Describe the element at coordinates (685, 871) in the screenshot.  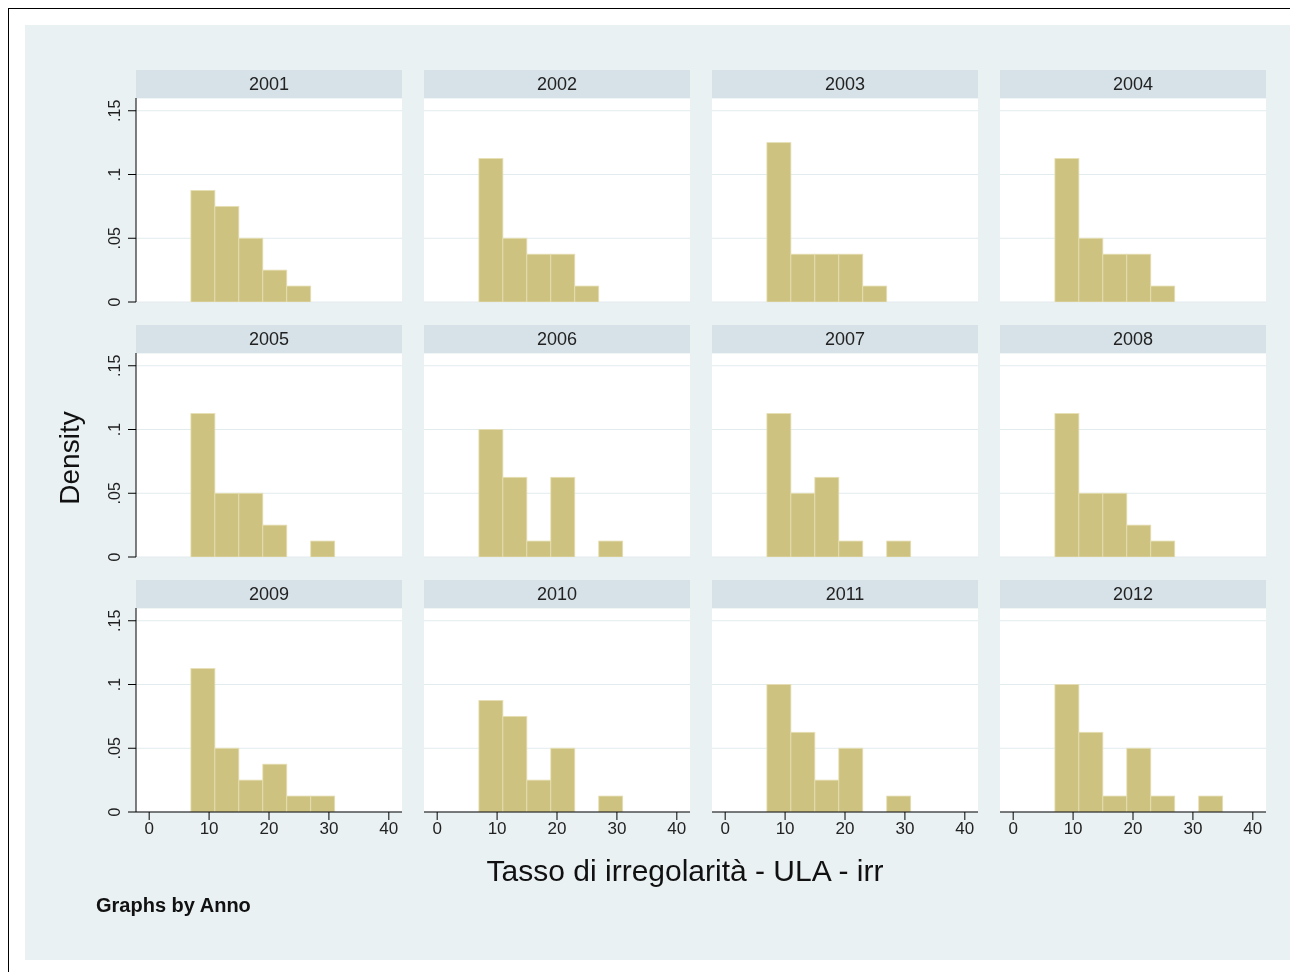
I see `x-axis-title: Tasso di irregolarità - ULA - irr` at that location.